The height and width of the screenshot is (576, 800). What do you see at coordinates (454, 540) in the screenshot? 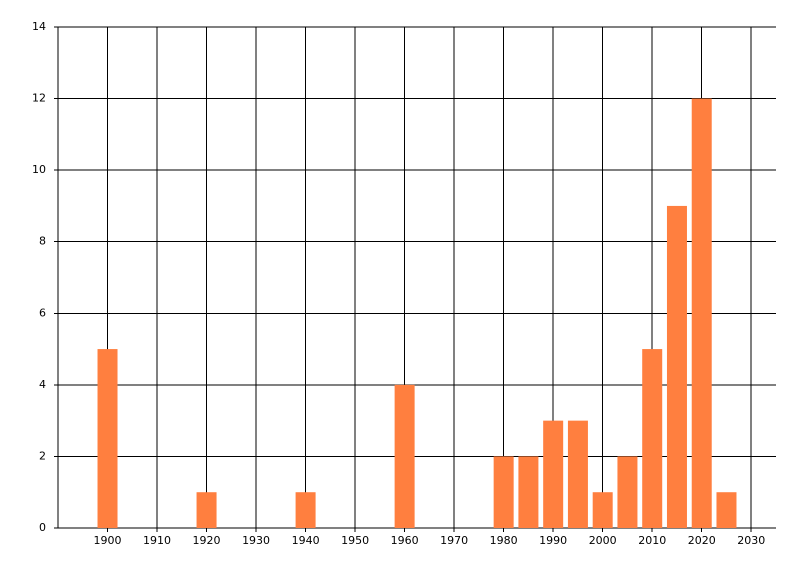
I see `x-tick-label: 1970` at bounding box center [454, 540].